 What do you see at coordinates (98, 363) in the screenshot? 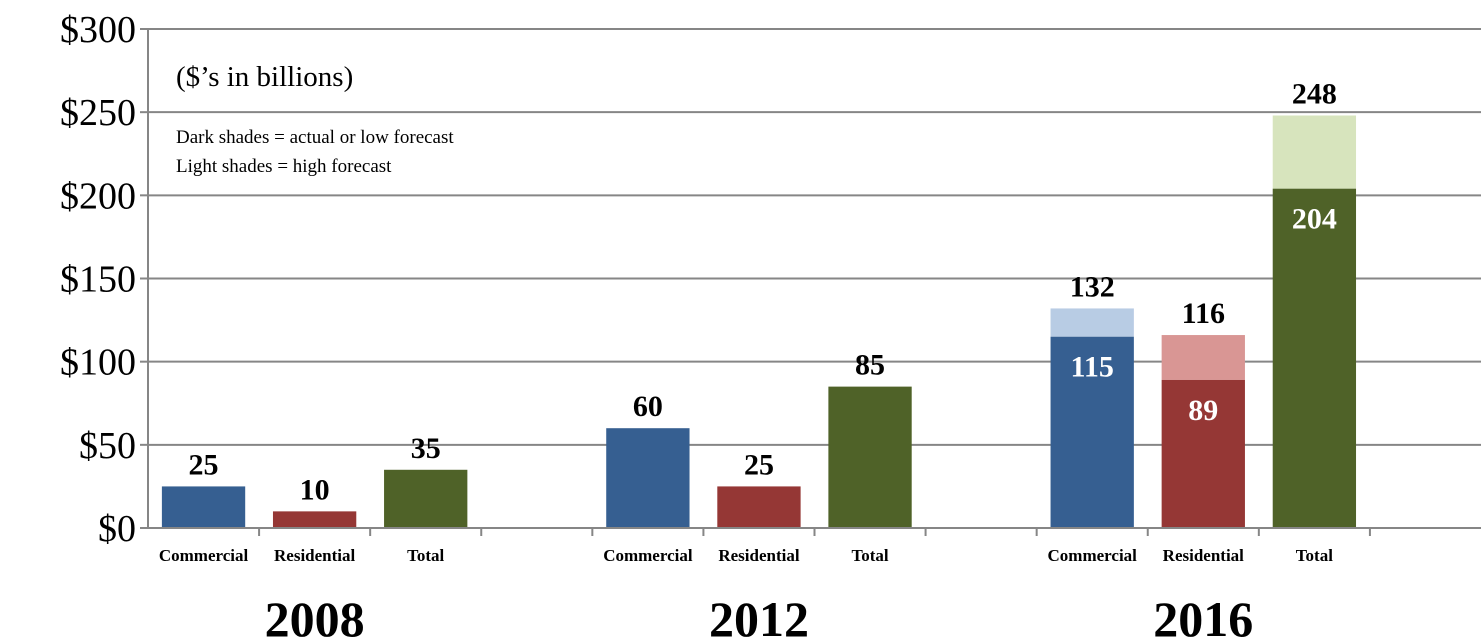
I see `y-tick-label: $100` at bounding box center [98, 363].